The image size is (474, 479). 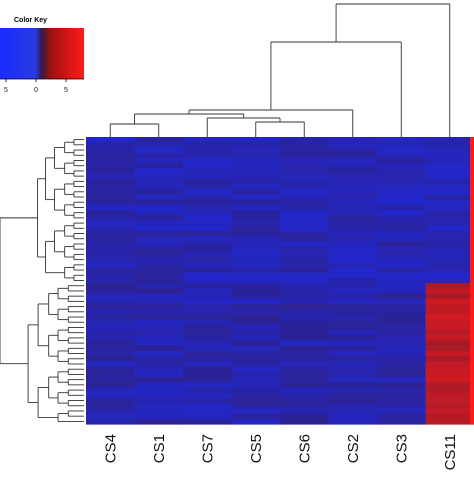 I want to click on heatmap-edge-strip, so click(x=472, y=280).